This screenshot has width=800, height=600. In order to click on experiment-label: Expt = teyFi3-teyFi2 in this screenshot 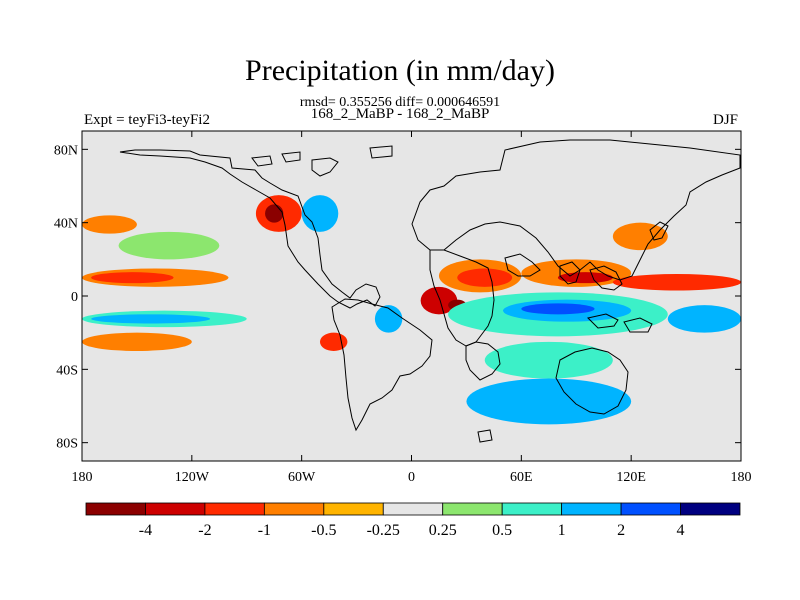, I will do `click(147, 120)`.